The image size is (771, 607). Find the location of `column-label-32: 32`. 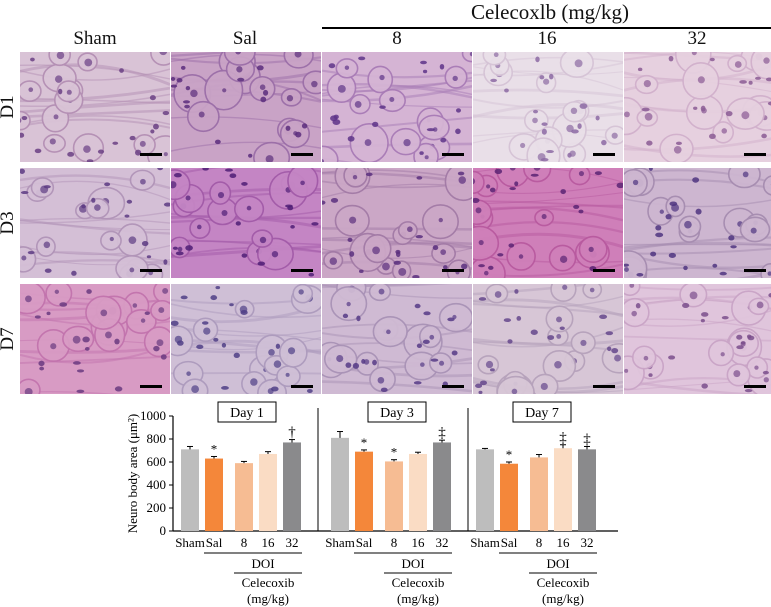

column-label-32: 32 is located at coordinates (697, 38).